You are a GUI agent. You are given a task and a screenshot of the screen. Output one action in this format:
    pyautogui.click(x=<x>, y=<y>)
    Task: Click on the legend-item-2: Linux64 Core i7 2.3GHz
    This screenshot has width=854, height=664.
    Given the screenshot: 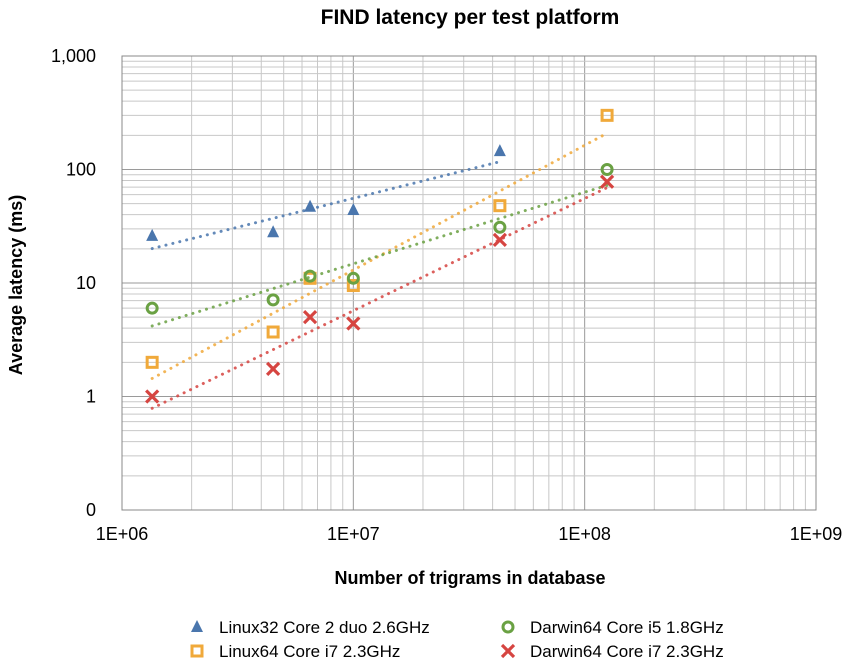 What is the action you would take?
    pyautogui.click(x=295, y=651)
    